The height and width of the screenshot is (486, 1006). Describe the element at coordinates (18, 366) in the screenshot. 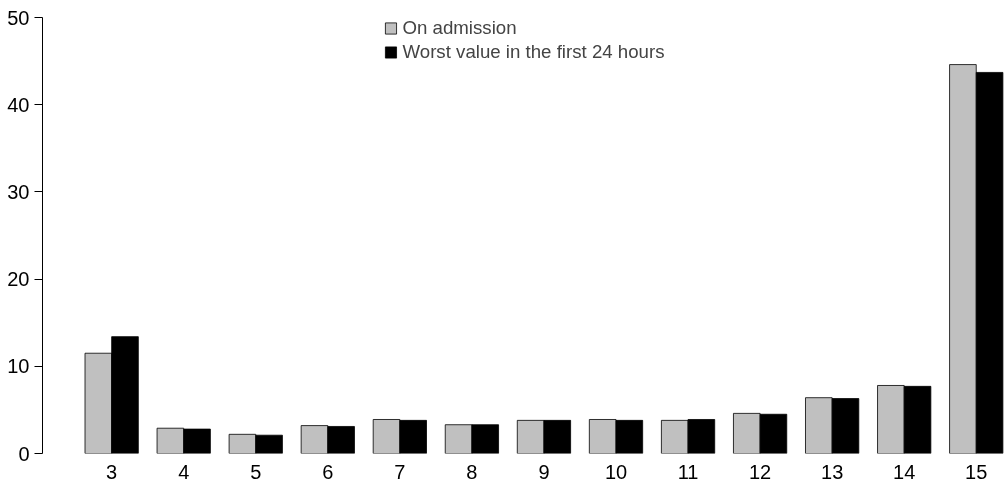

I see `y-tick-label: 10` at that location.